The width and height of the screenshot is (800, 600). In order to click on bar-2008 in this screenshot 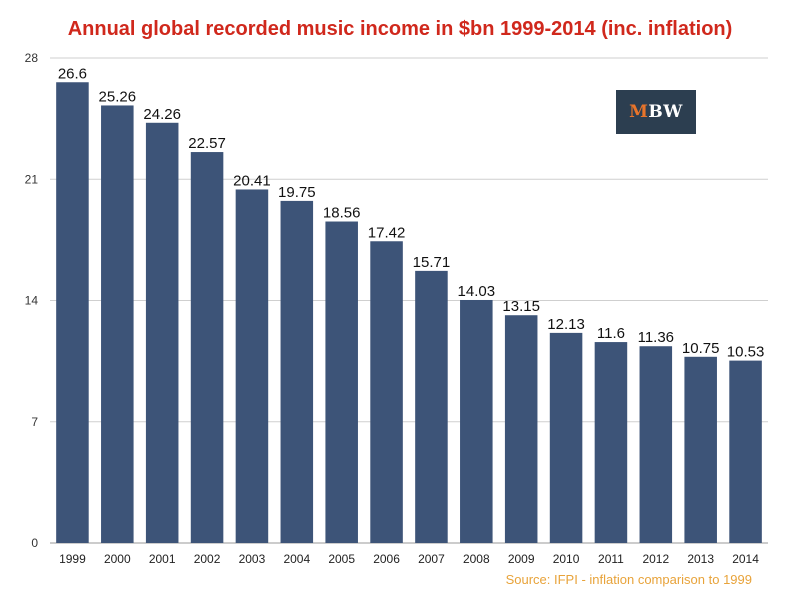, I will do `click(476, 421)`.